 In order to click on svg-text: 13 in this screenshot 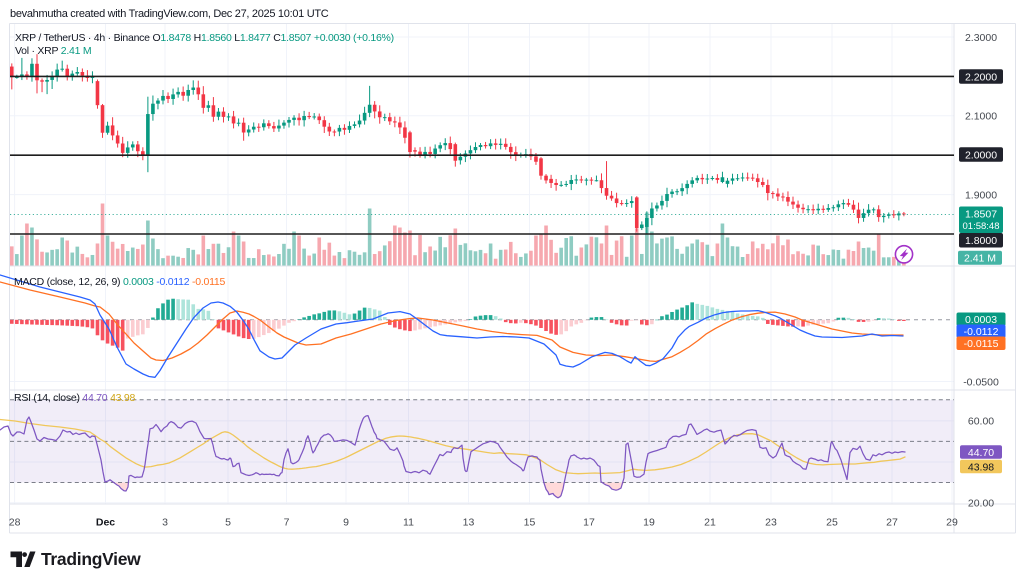, I will do `click(469, 523)`.